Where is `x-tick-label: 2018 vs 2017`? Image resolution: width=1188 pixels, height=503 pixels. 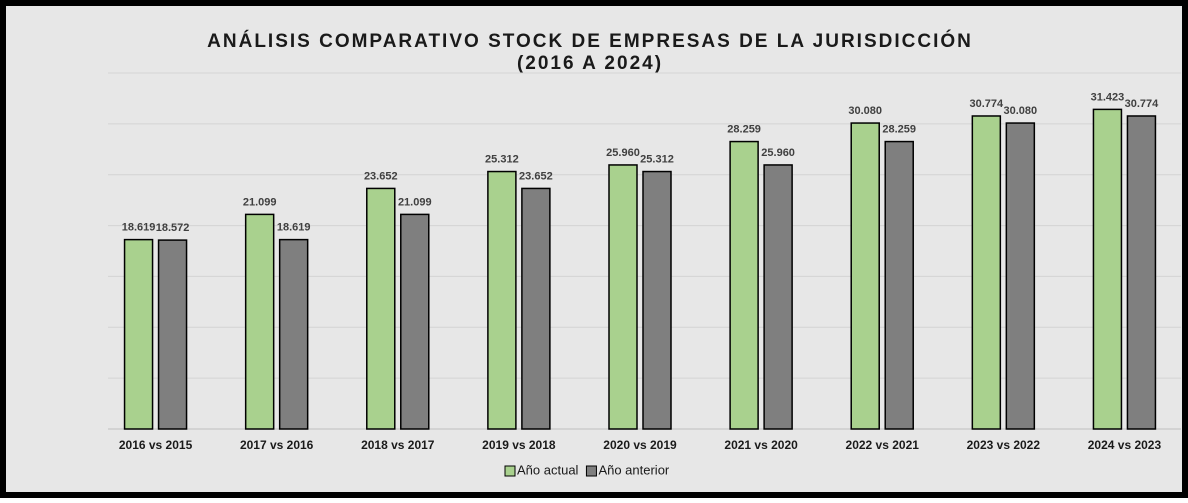
x-tick-label: 2018 vs 2017 is located at coordinates (398, 445).